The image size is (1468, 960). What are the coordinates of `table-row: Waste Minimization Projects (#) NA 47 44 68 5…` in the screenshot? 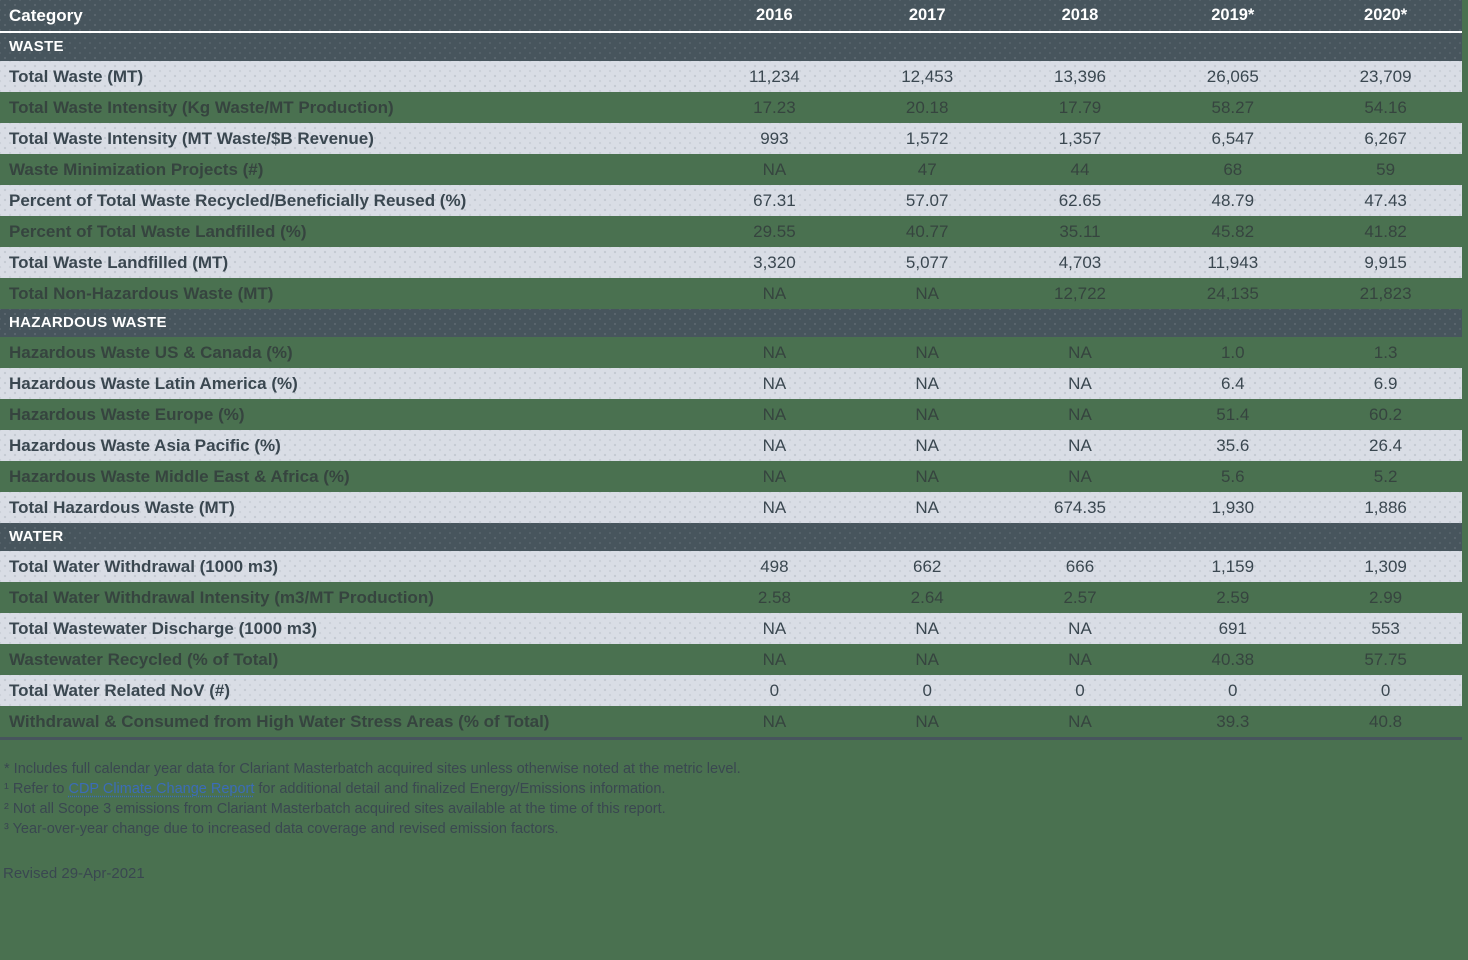 It's located at (731, 169).